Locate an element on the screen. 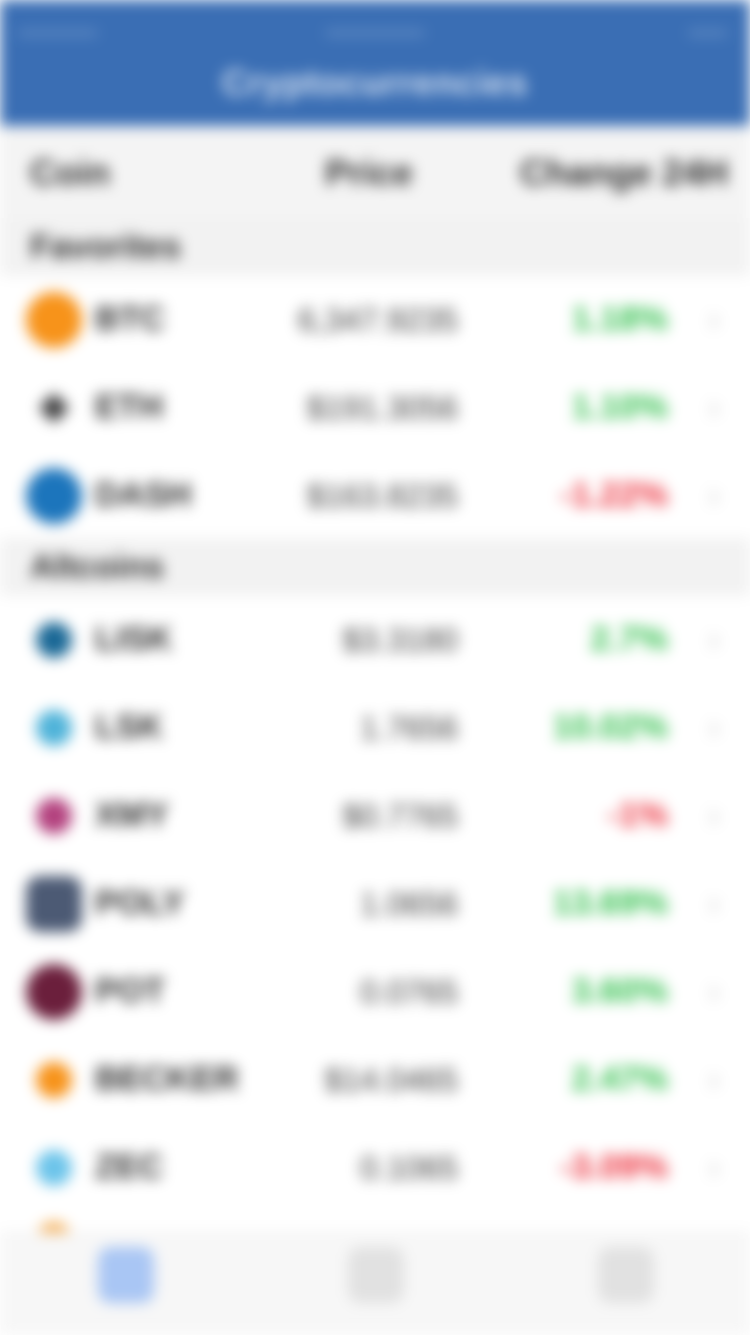 The image size is (750, 1335). coin-change: 1.18% is located at coordinates (619, 319).